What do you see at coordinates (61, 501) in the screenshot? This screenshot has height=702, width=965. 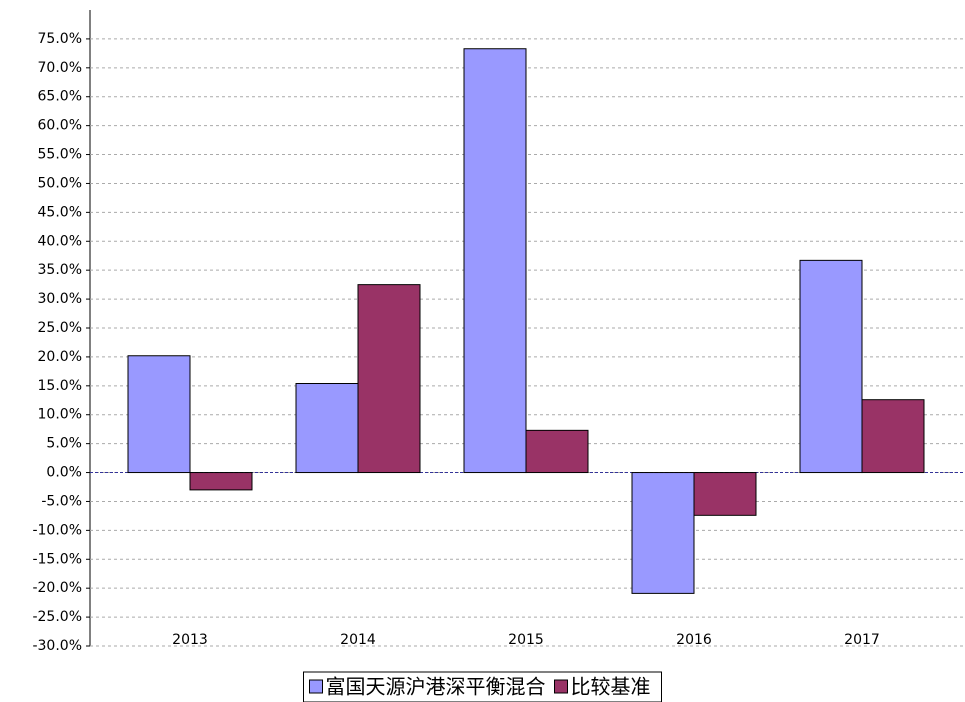 I see `y-tick-label: -5.0%` at bounding box center [61, 501].